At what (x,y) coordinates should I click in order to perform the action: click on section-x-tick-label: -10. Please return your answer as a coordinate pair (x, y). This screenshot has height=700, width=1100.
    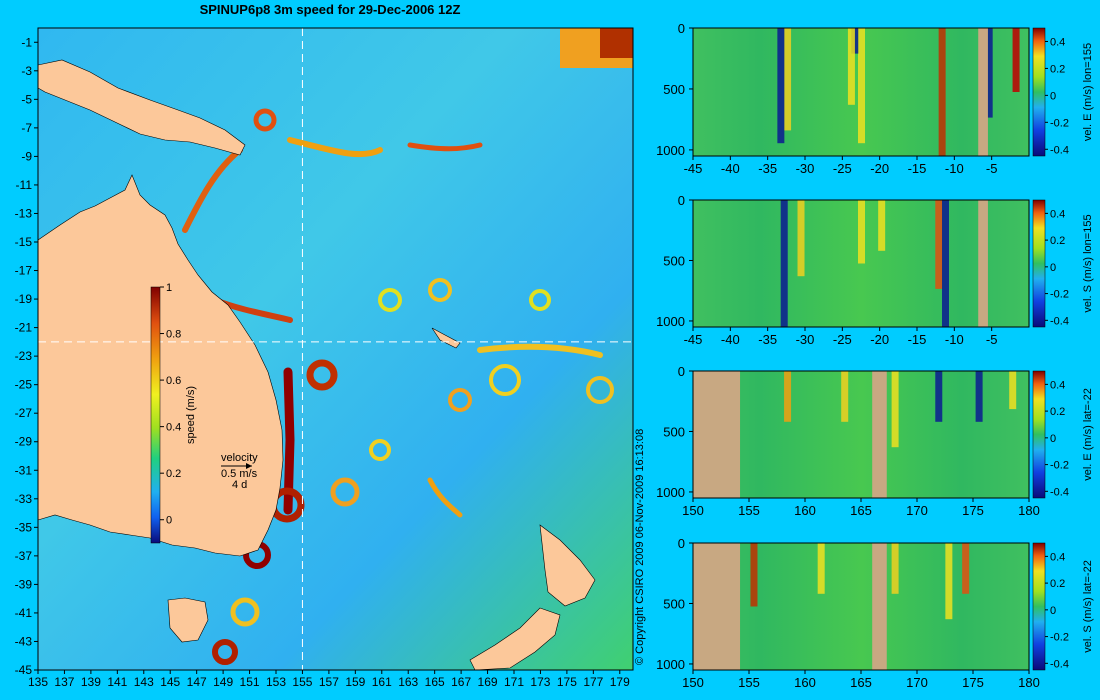
    Looking at the image, I should click on (954, 339).